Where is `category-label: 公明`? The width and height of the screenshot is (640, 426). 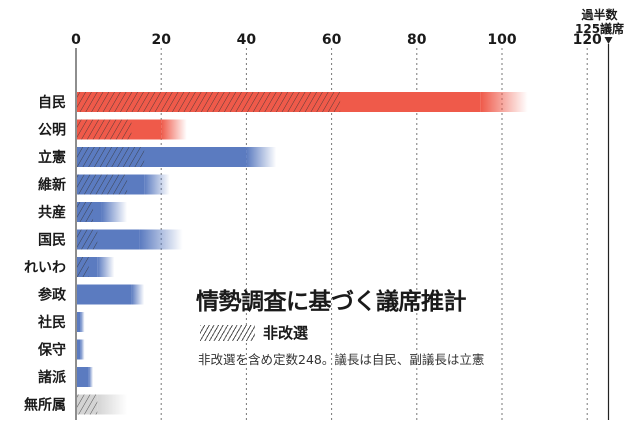 category-label: 公明 is located at coordinates (52, 131).